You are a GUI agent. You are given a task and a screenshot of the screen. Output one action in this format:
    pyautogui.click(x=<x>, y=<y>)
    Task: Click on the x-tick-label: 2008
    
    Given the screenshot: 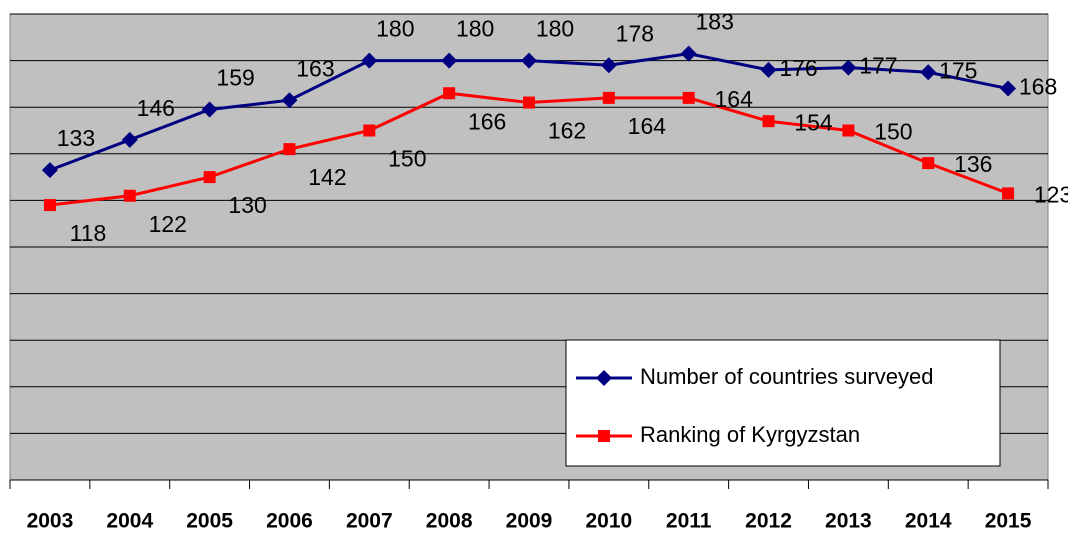 What is the action you would take?
    pyautogui.click(x=449, y=521)
    